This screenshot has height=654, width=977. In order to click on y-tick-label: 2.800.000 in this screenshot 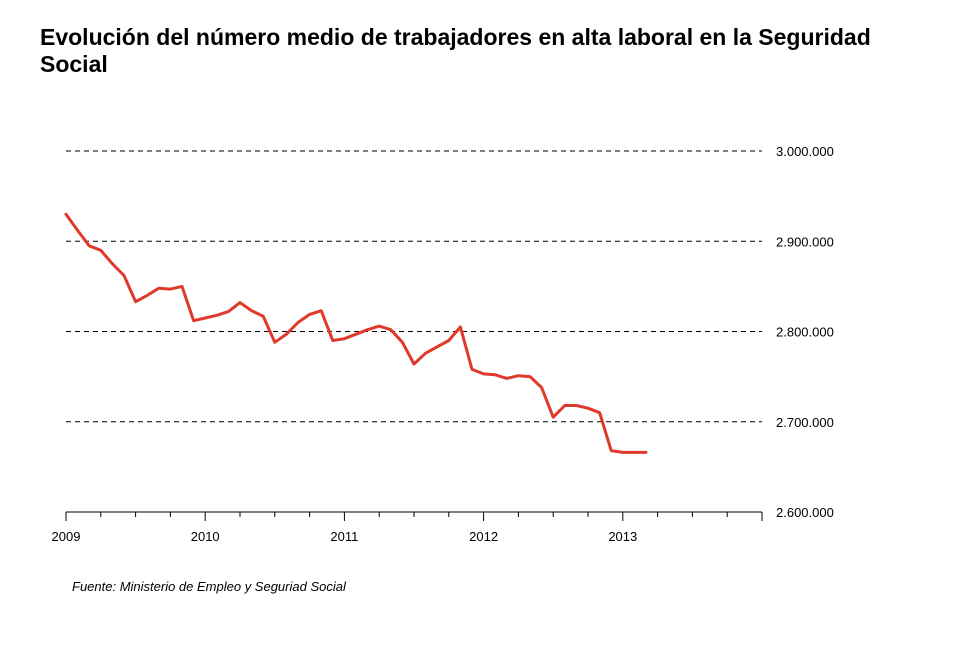, I will do `click(805, 332)`.